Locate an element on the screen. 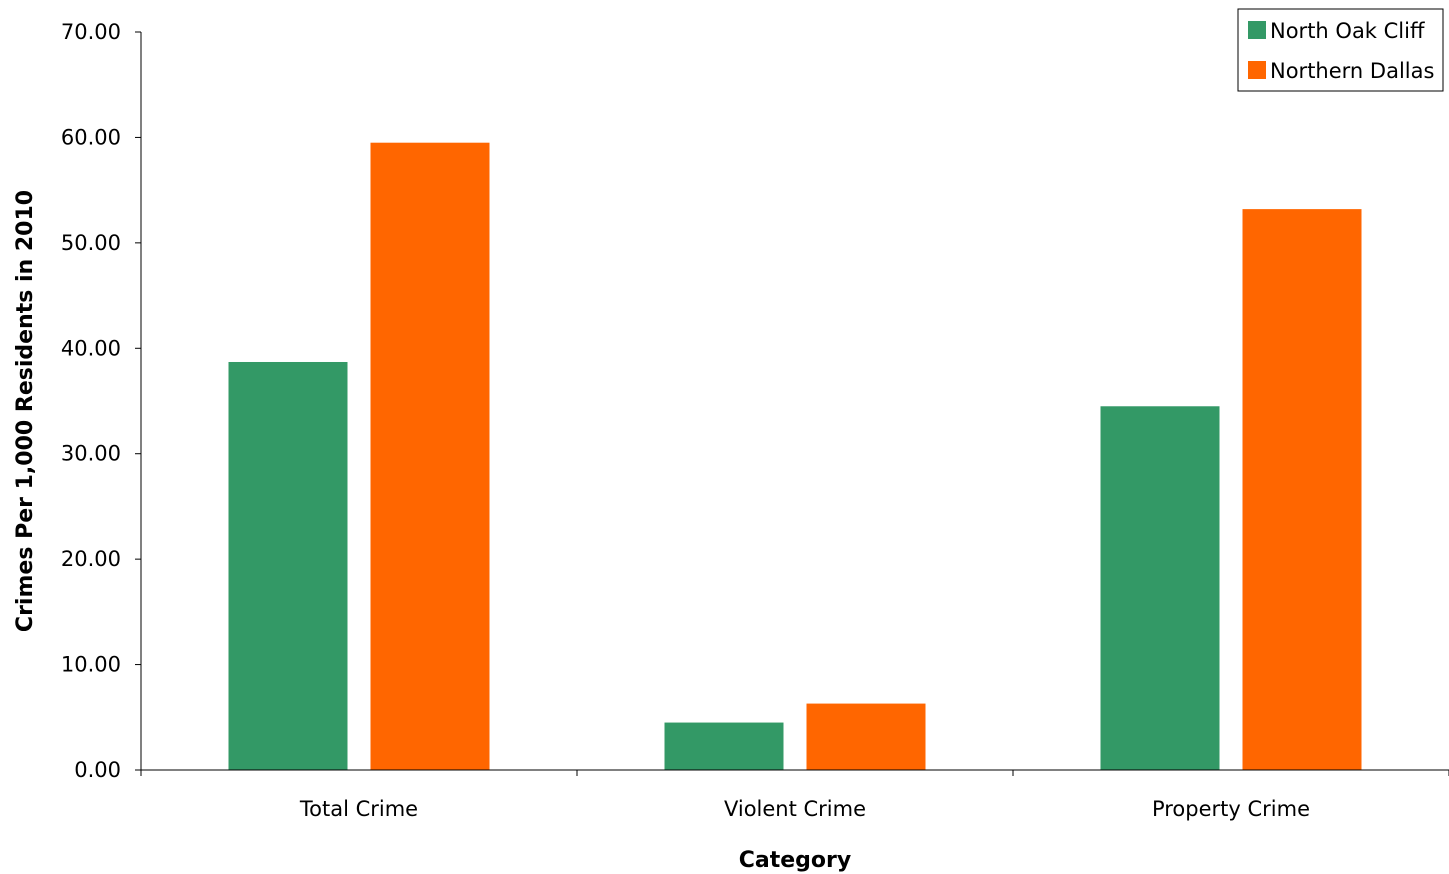 The image size is (1449, 874). legend-swatch-north-oak-cliff is located at coordinates (1257, 30).